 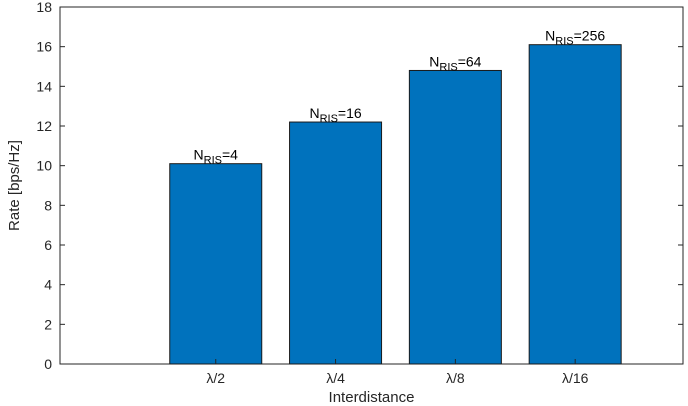 I want to click on bar-value-label: NRIS=64, so click(x=455, y=63).